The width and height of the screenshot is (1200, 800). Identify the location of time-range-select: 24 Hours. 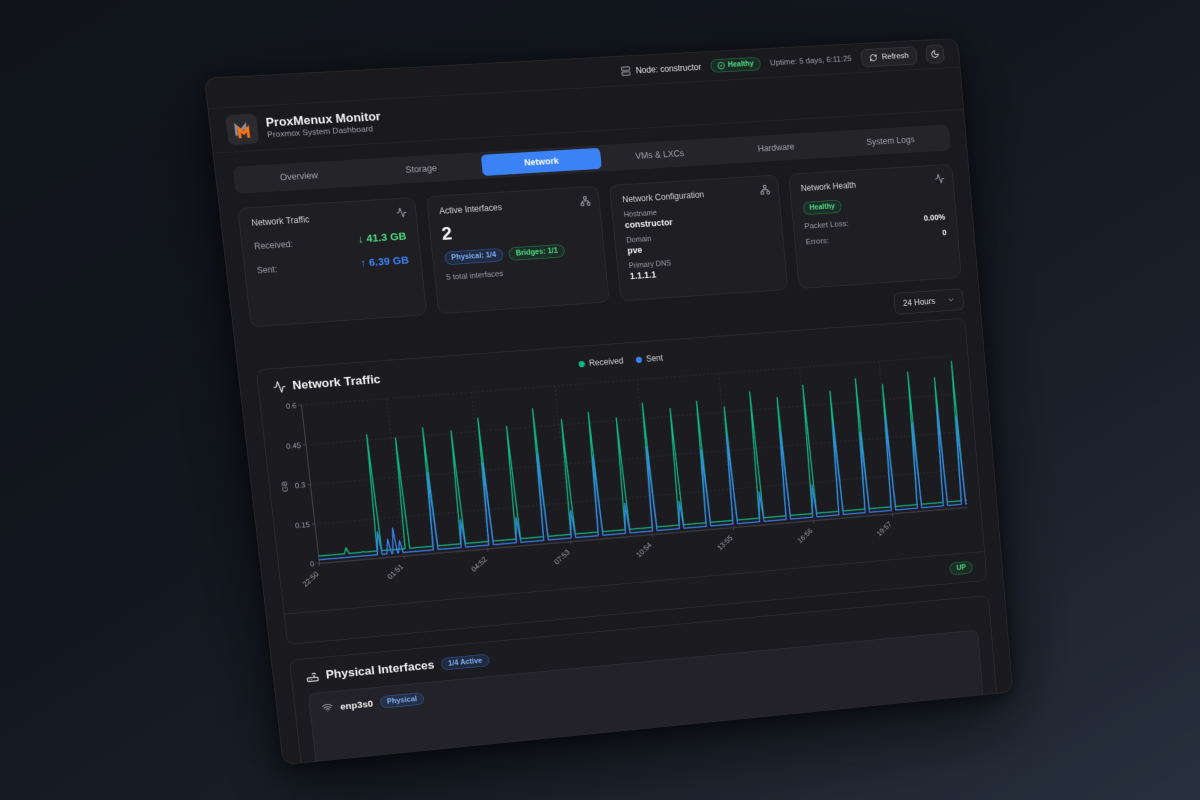
(929, 301).